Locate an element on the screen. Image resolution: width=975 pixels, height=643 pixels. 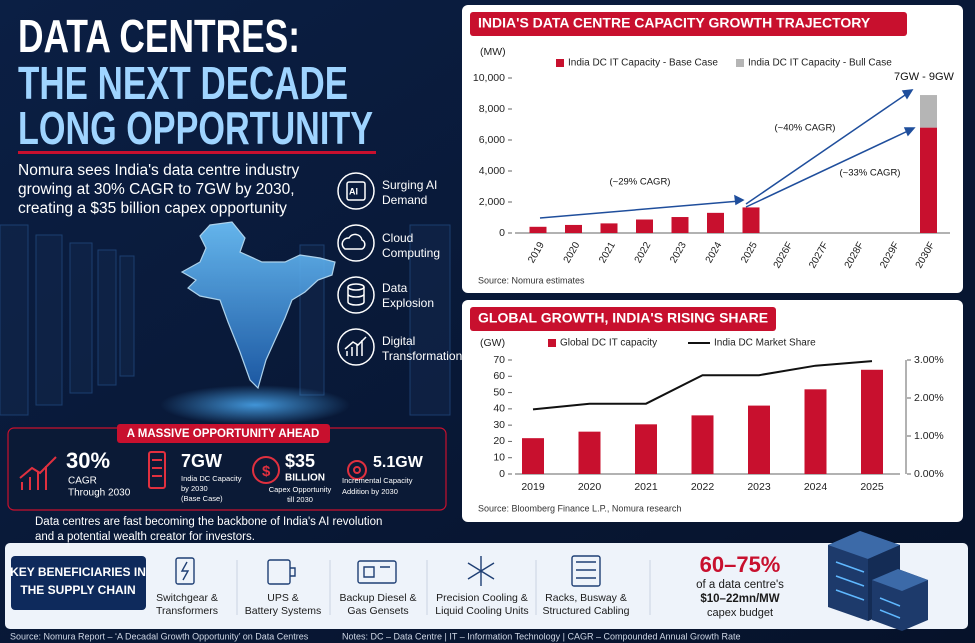
driver-label: Transformation is located at coordinates (422, 356).